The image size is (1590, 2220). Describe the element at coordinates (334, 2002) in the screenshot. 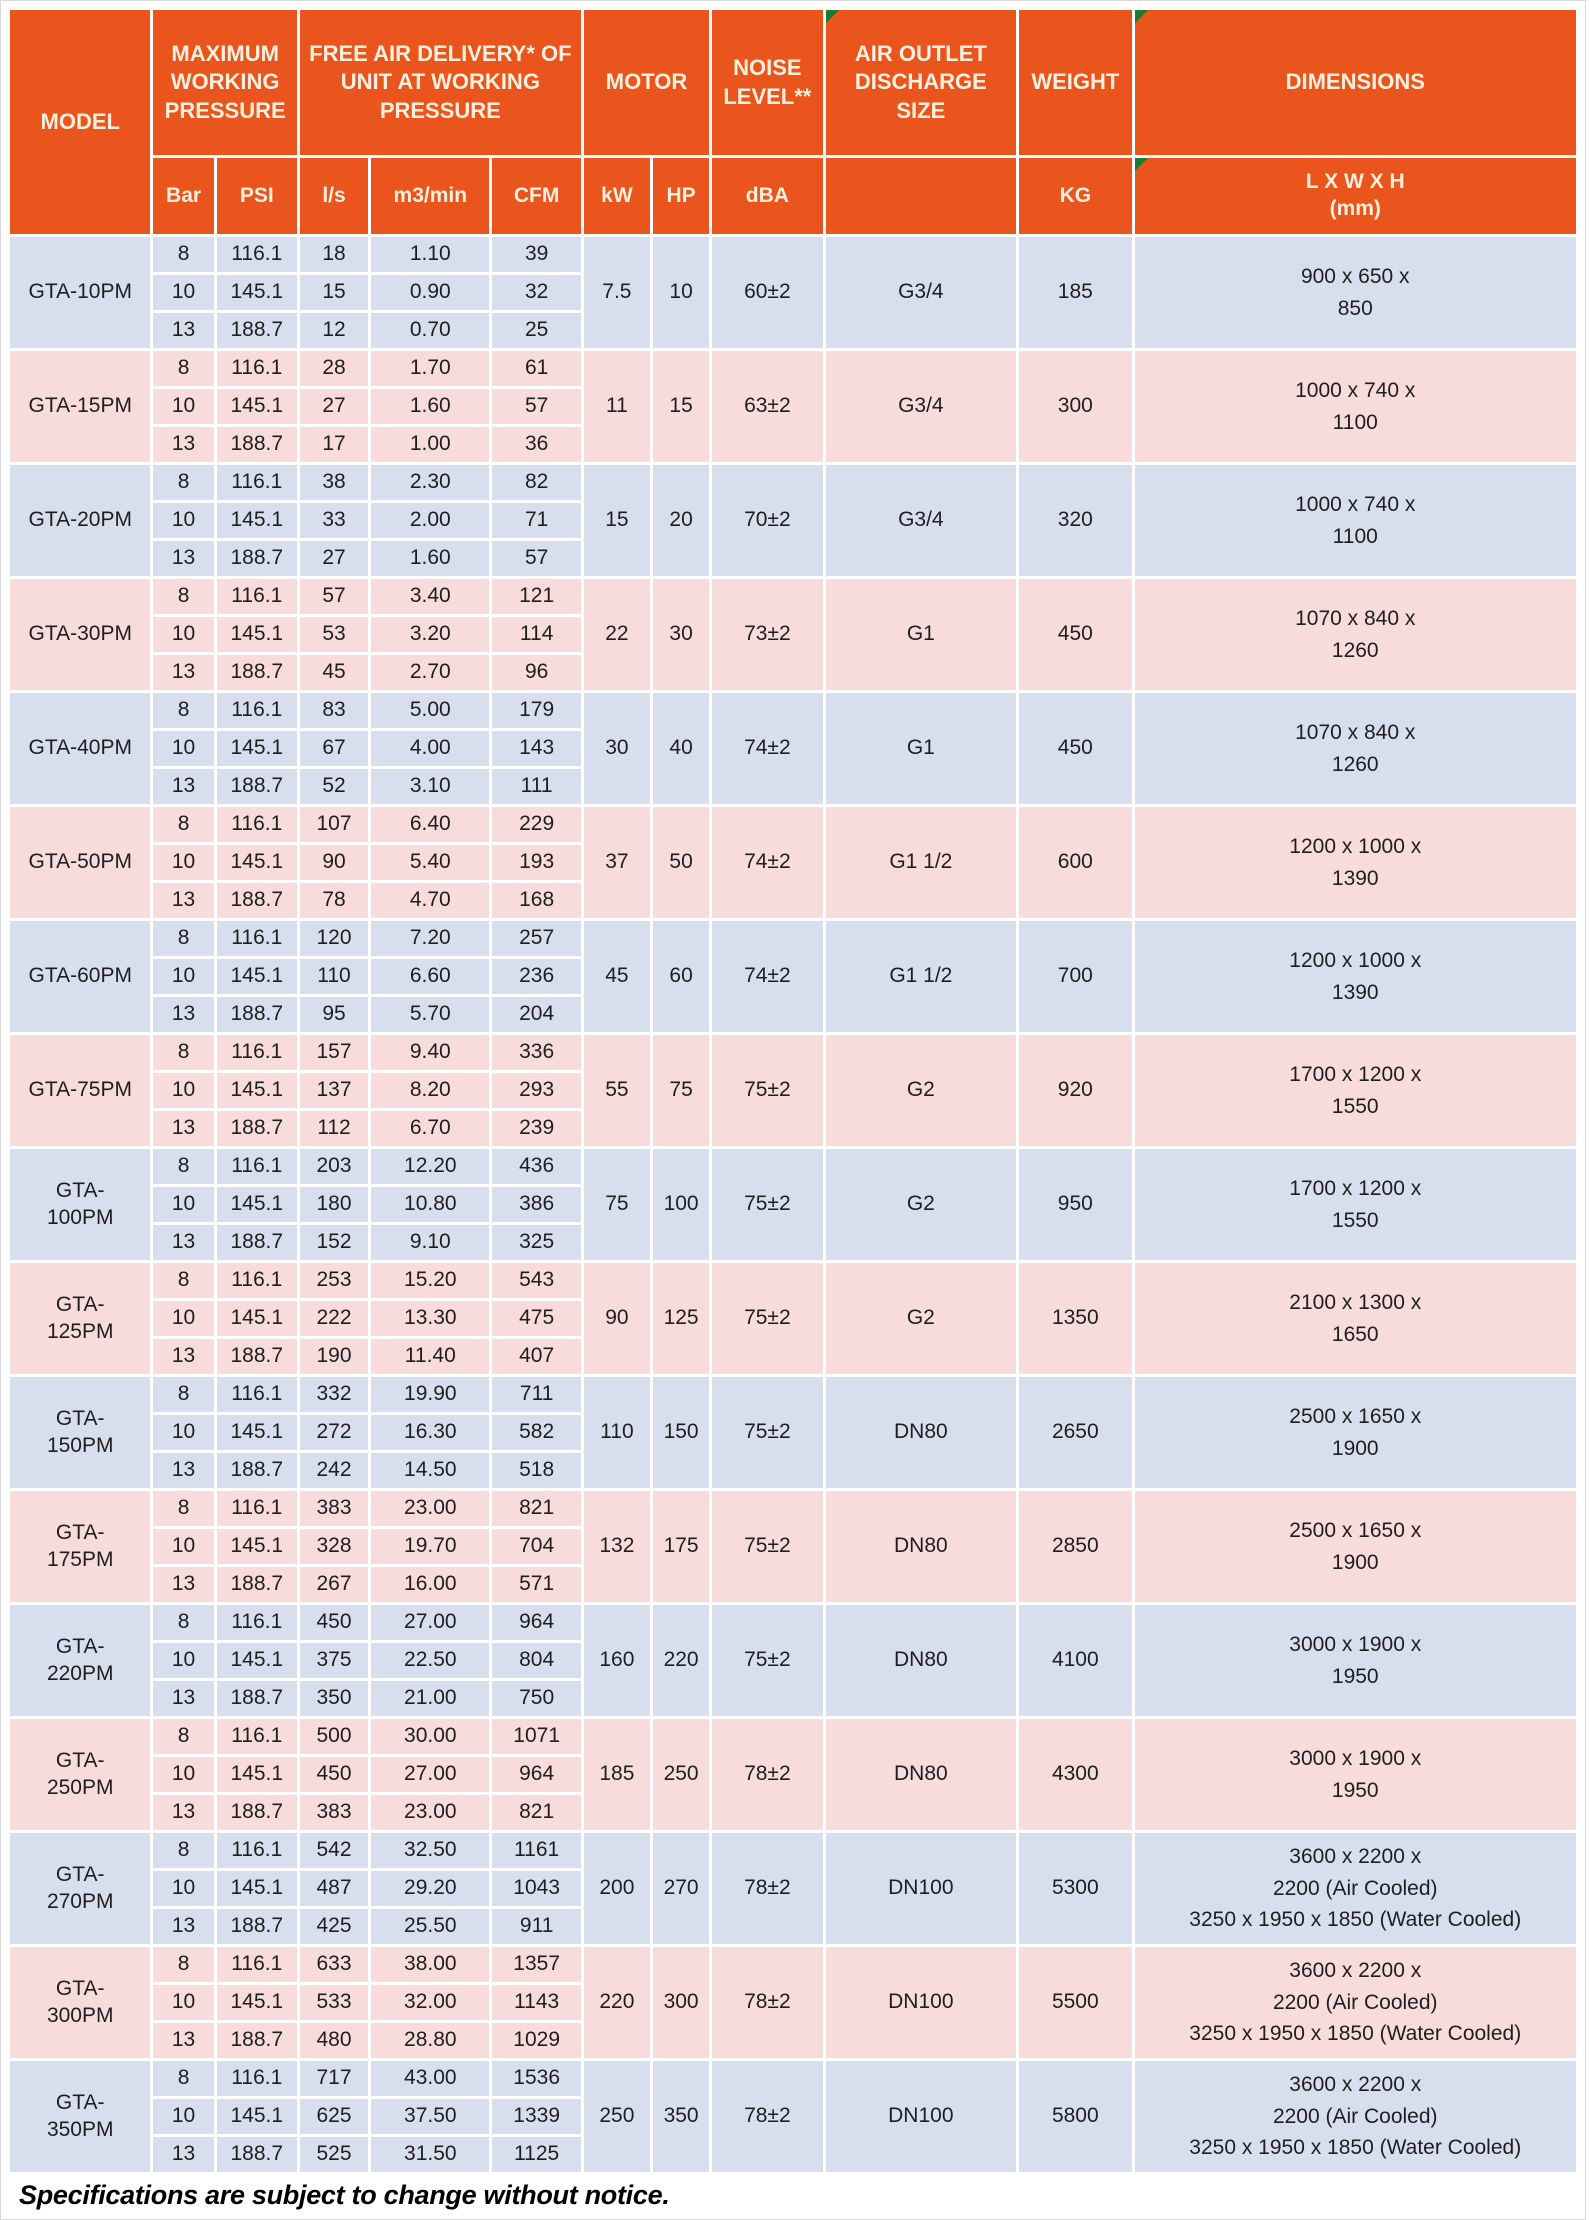

I see `ls-cell: 533` at that location.